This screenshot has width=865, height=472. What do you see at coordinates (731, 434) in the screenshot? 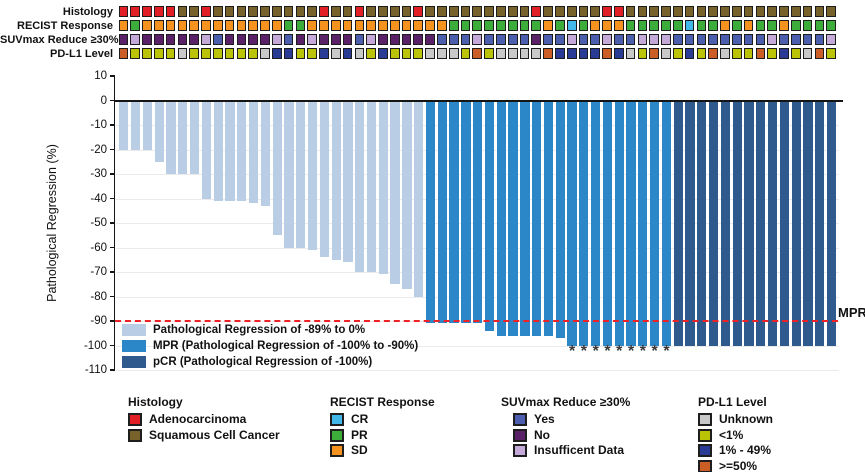
I see `legend-item-label: <1%` at bounding box center [731, 434].